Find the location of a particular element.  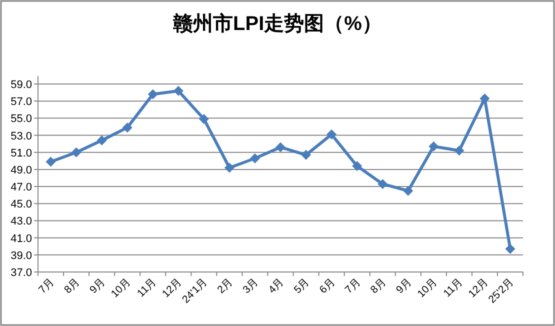

x-tick-label: 4月 is located at coordinates (276, 286).